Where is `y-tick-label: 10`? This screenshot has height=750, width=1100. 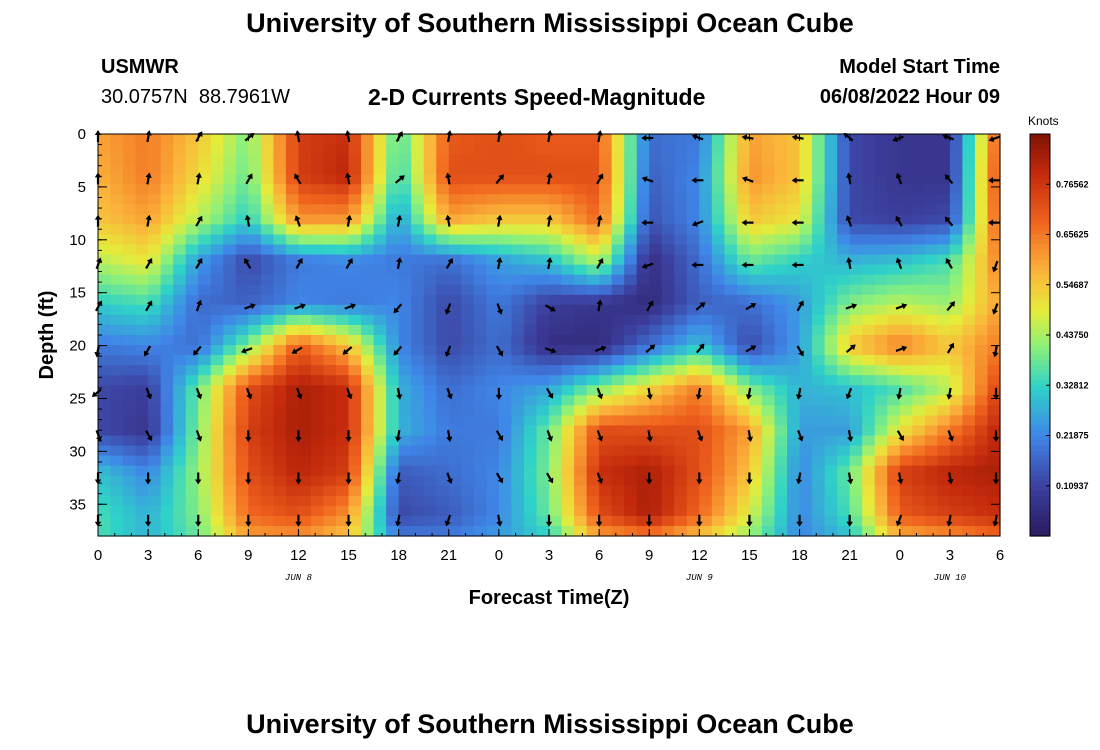 y-tick-label: 10 is located at coordinates (77, 240).